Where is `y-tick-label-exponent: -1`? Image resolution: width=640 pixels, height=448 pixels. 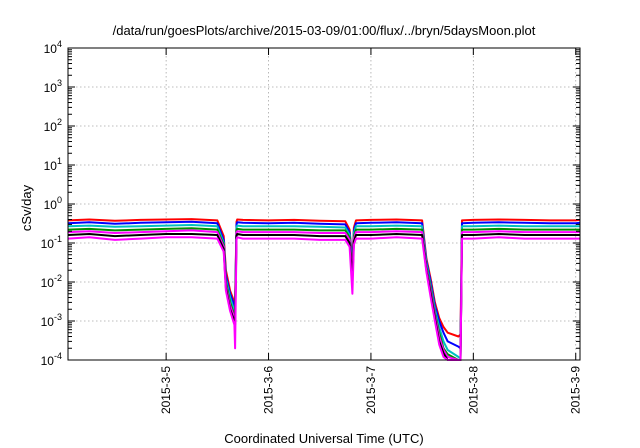 y-tick-label-exponent: -1 is located at coordinates (58, 239).